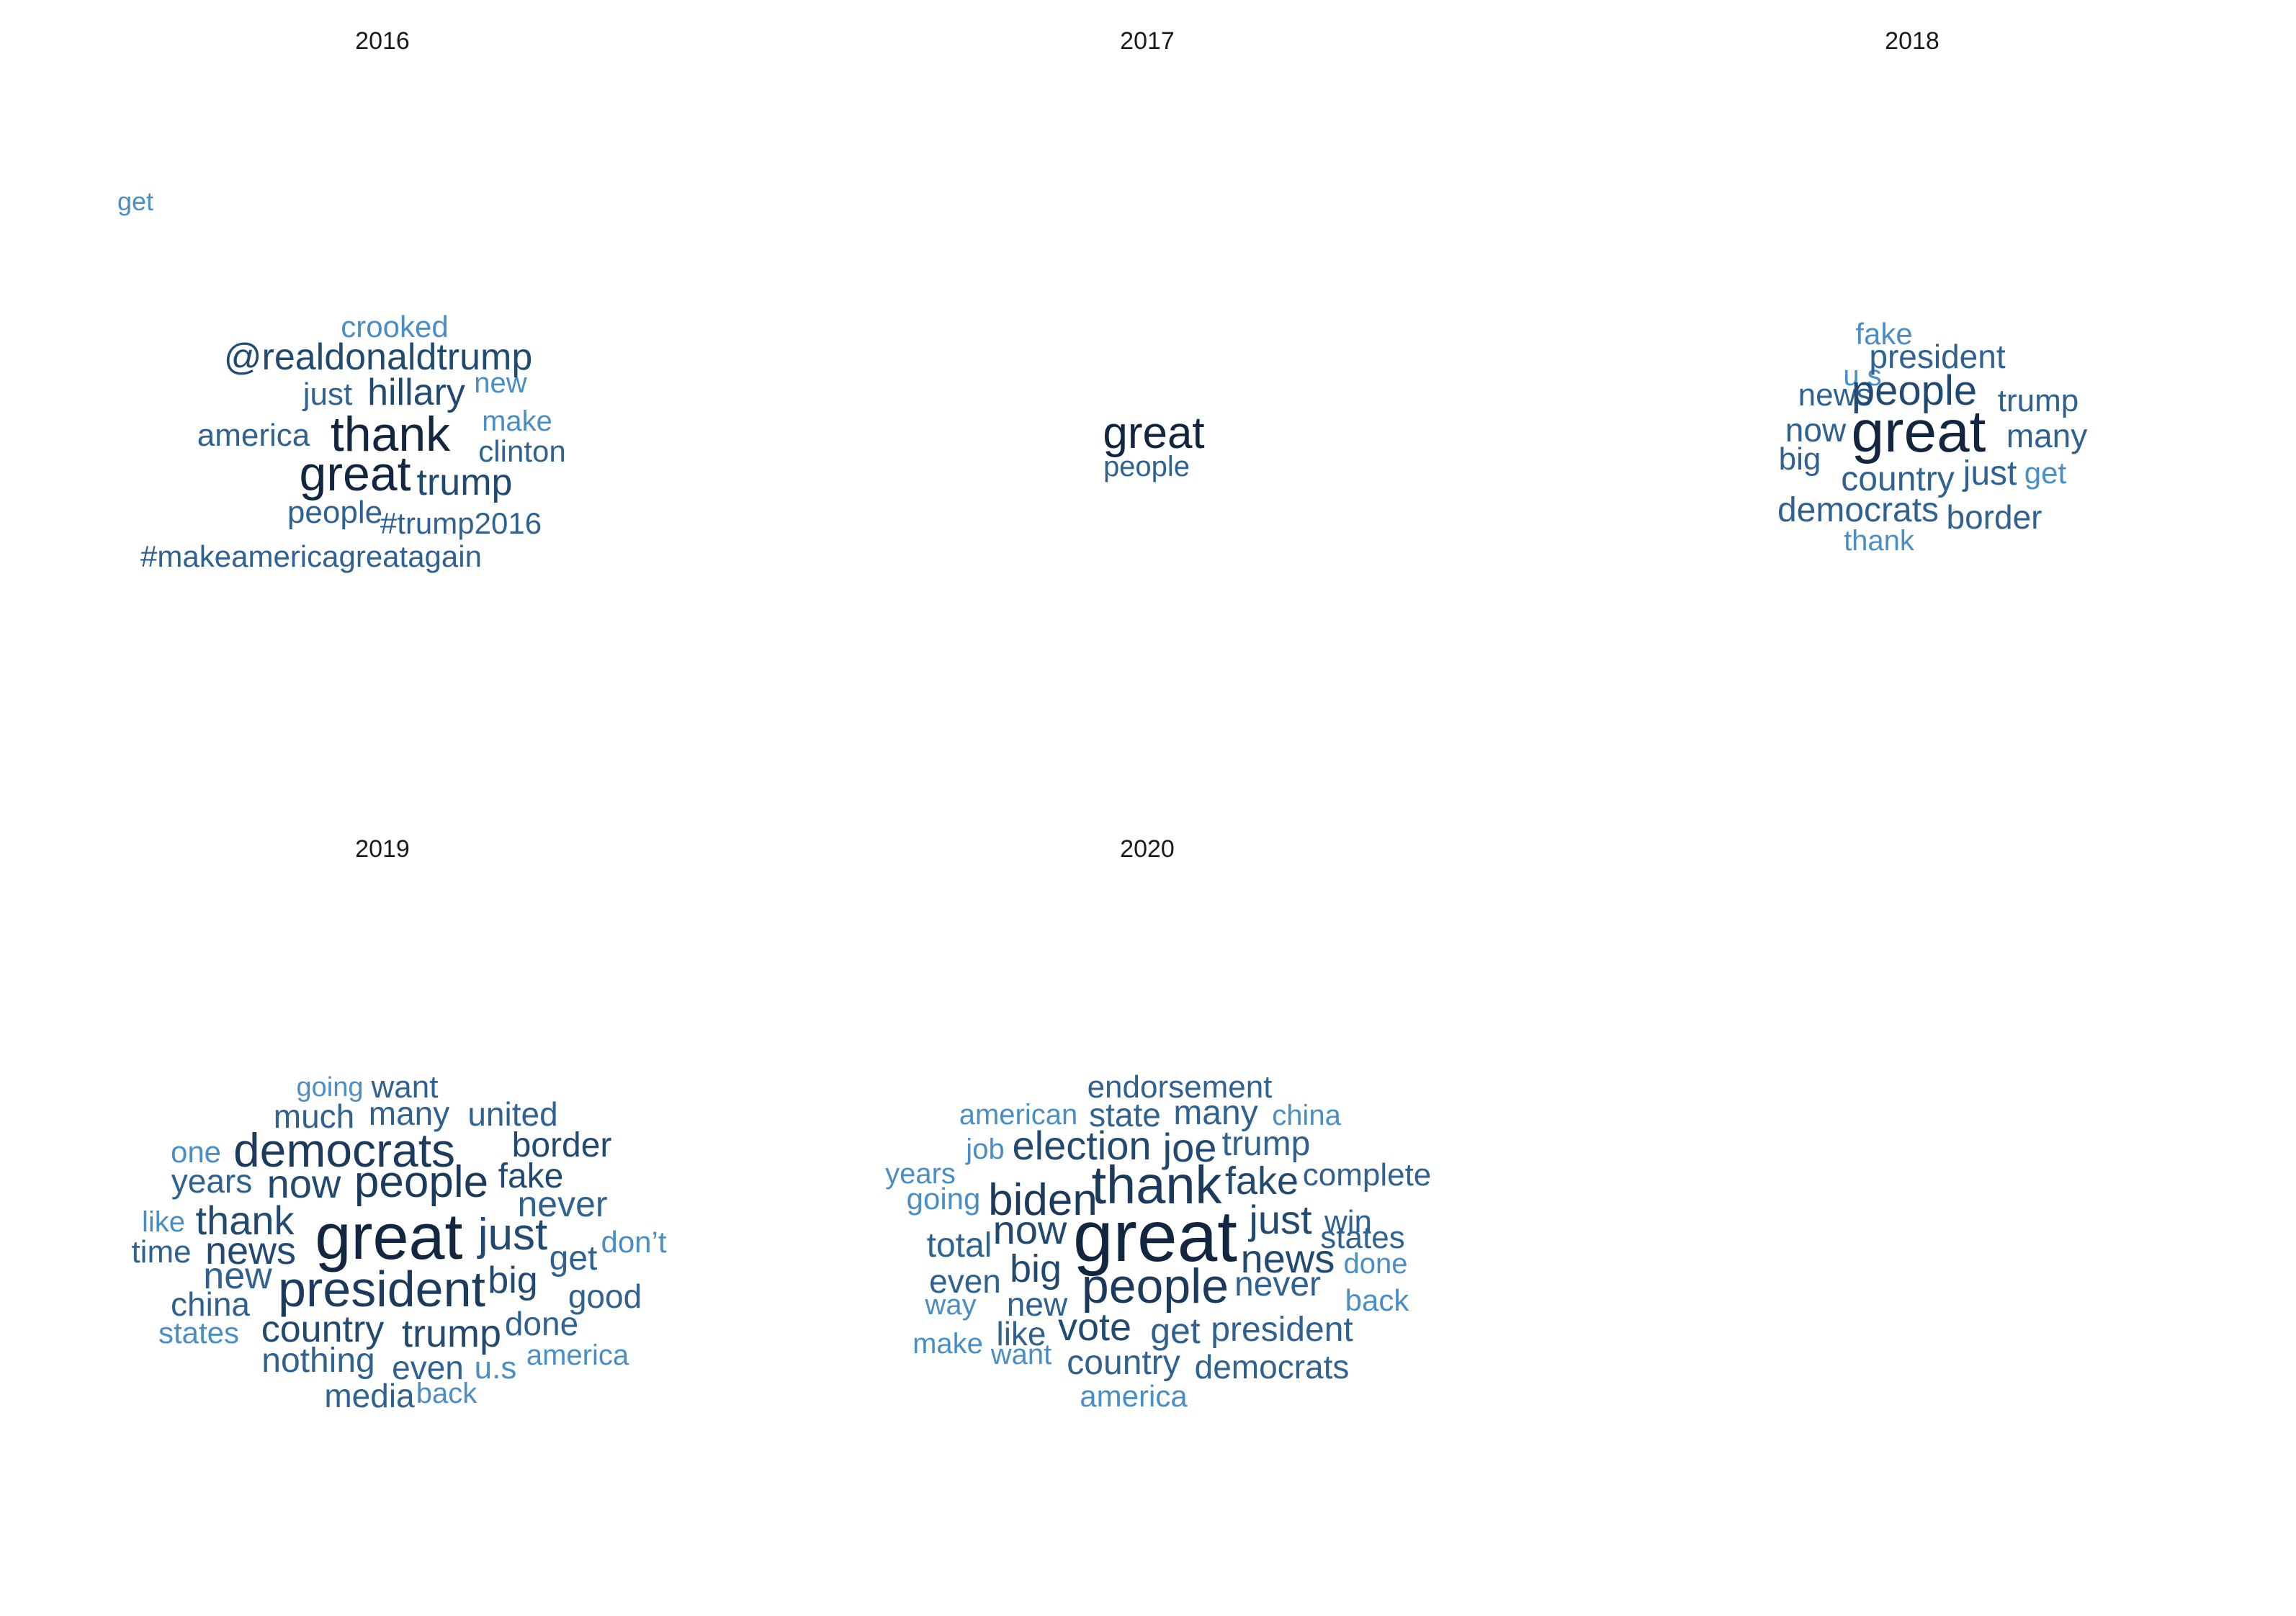 The image size is (2296, 1616). What do you see at coordinates (944, 1199) in the screenshot?
I see `word-going: going` at bounding box center [944, 1199].